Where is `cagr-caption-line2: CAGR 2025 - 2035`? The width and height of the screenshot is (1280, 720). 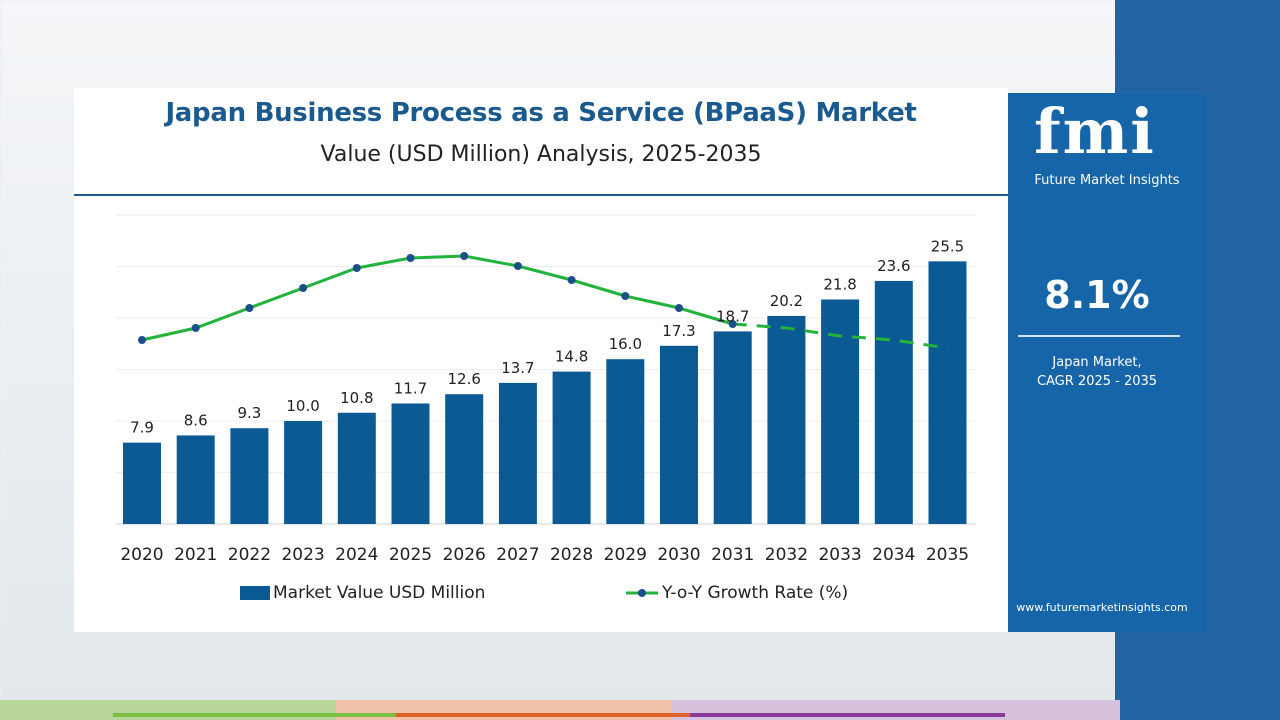 cagr-caption-line2: CAGR 2025 - 2035 is located at coordinates (1097, 381).